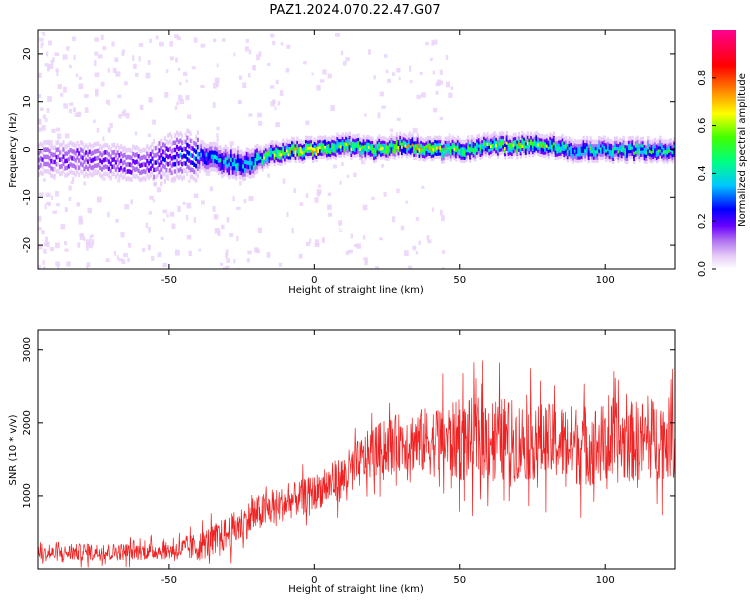  What do you see at coordinates (27, 495) in the screenshot?
I see `snr-y-tick-label: 1000` at bounding box center [27, 495].